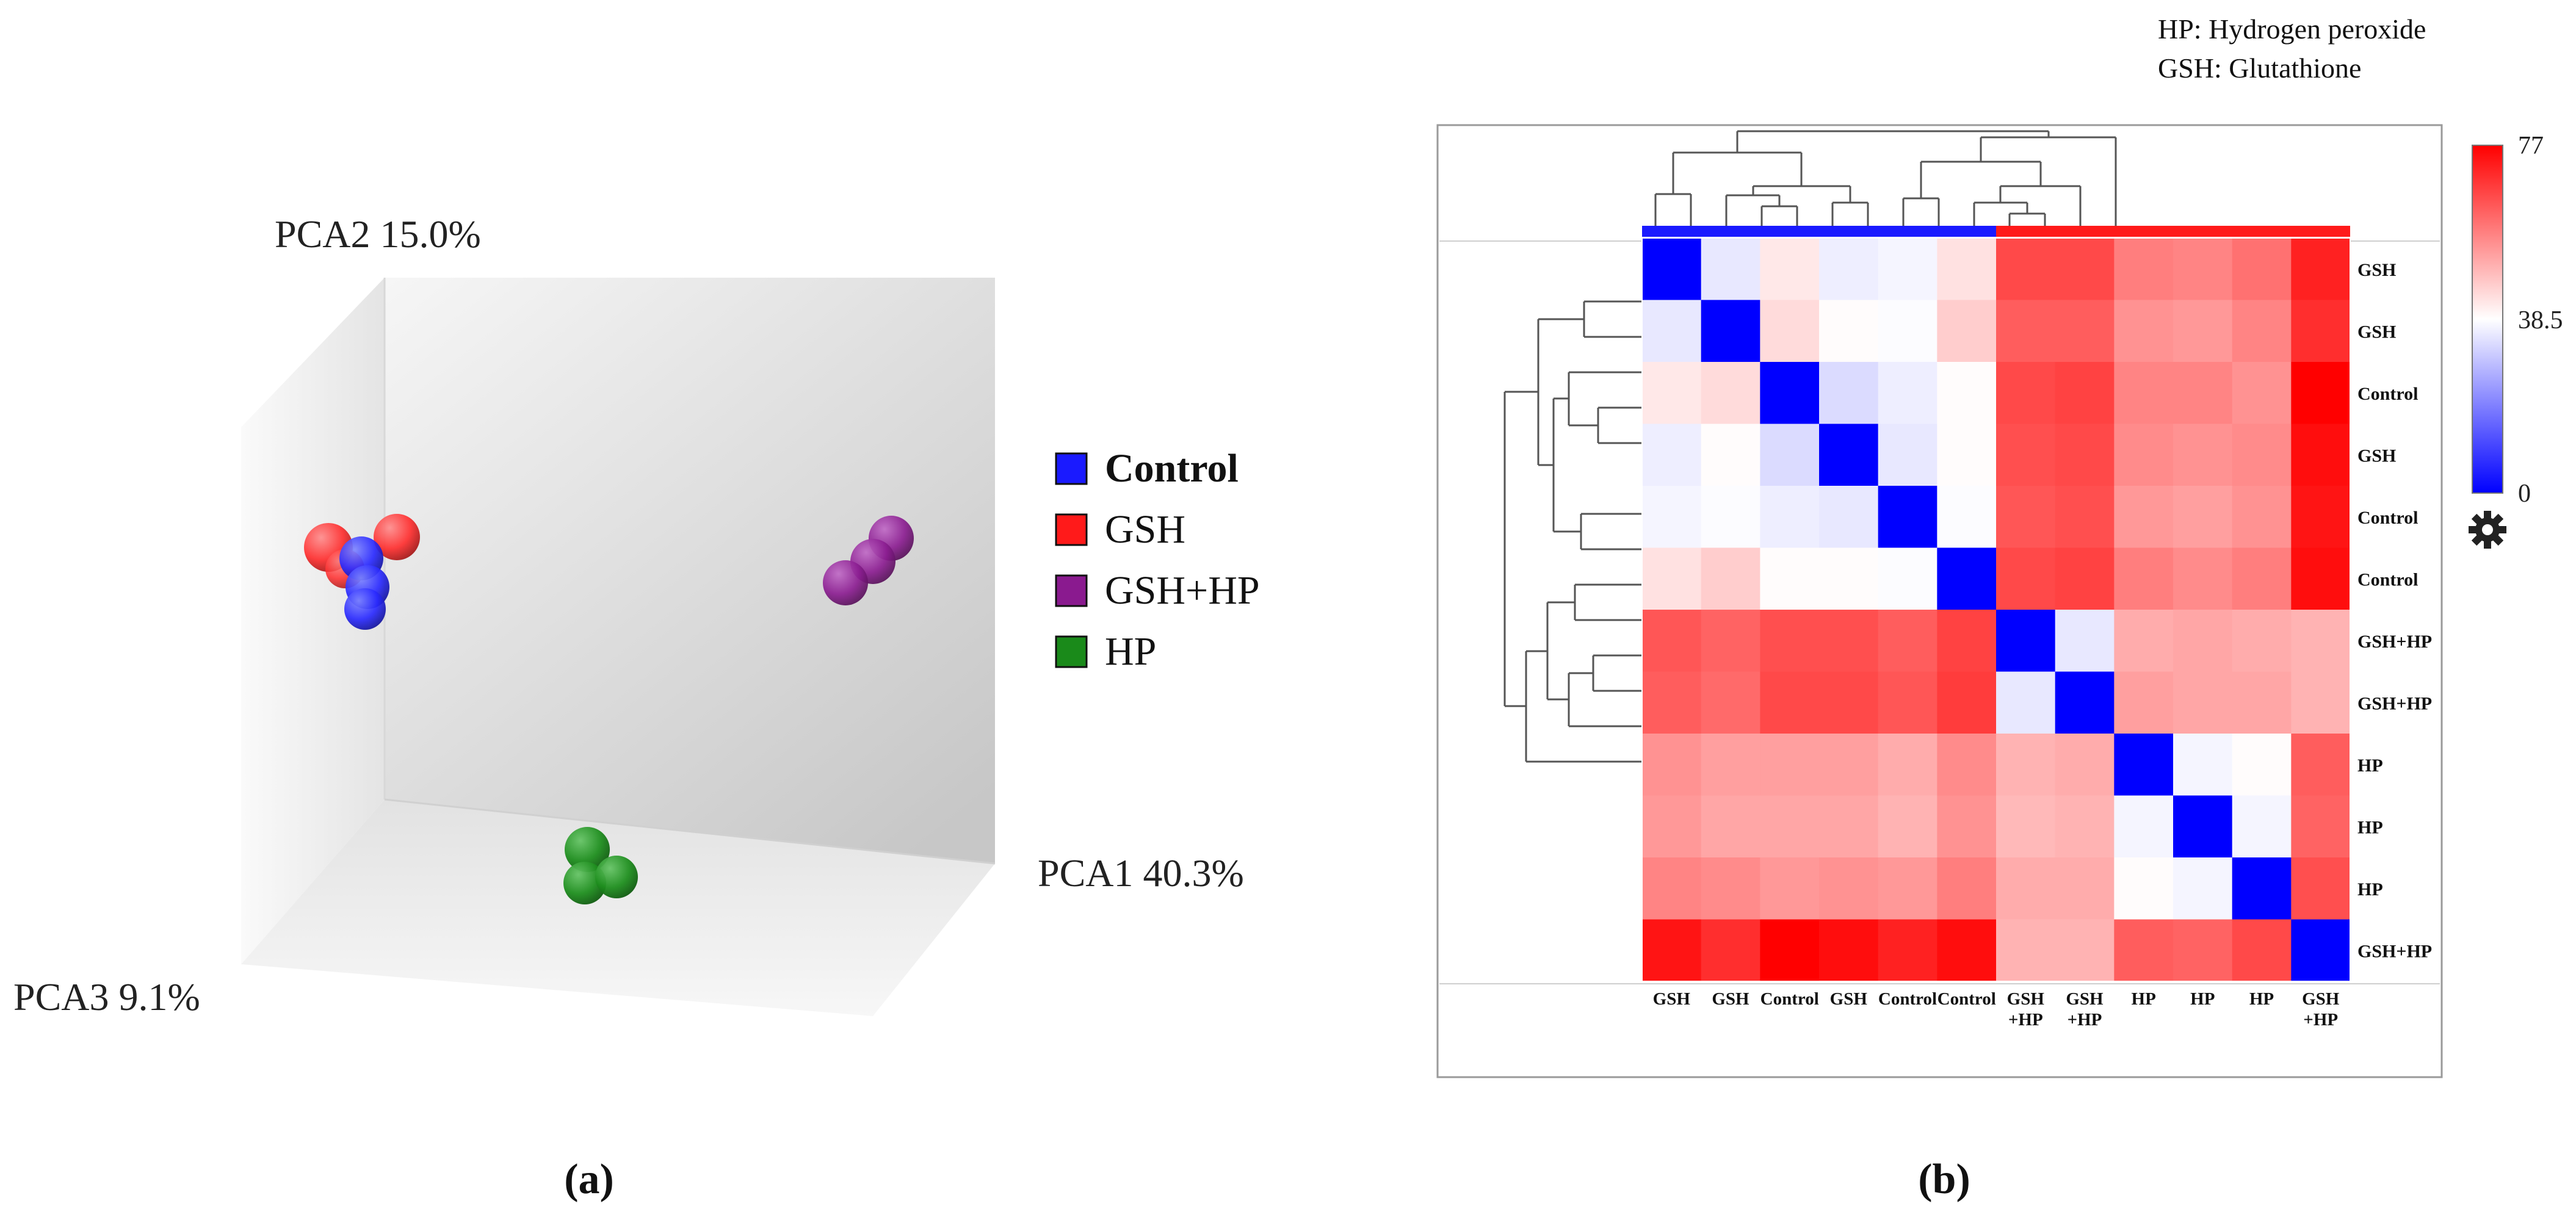 The width and height of the screenshot is (2576, 1223). Describe the element at coordinates (618, 907) in the screenshot. I see `pca-floor` at that location.